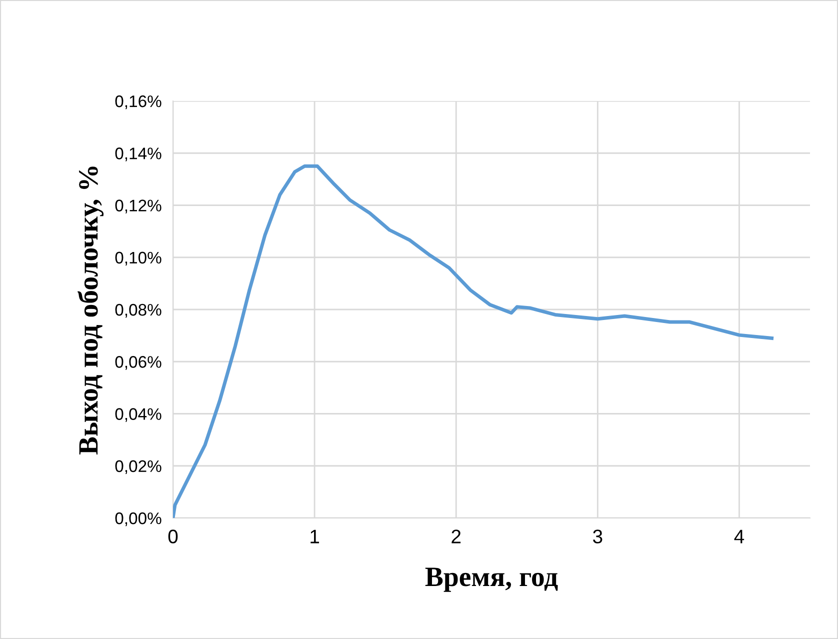 This screenshot has width=838, height=639. I want to click on x-tick-label: 4, so click(739, 537).